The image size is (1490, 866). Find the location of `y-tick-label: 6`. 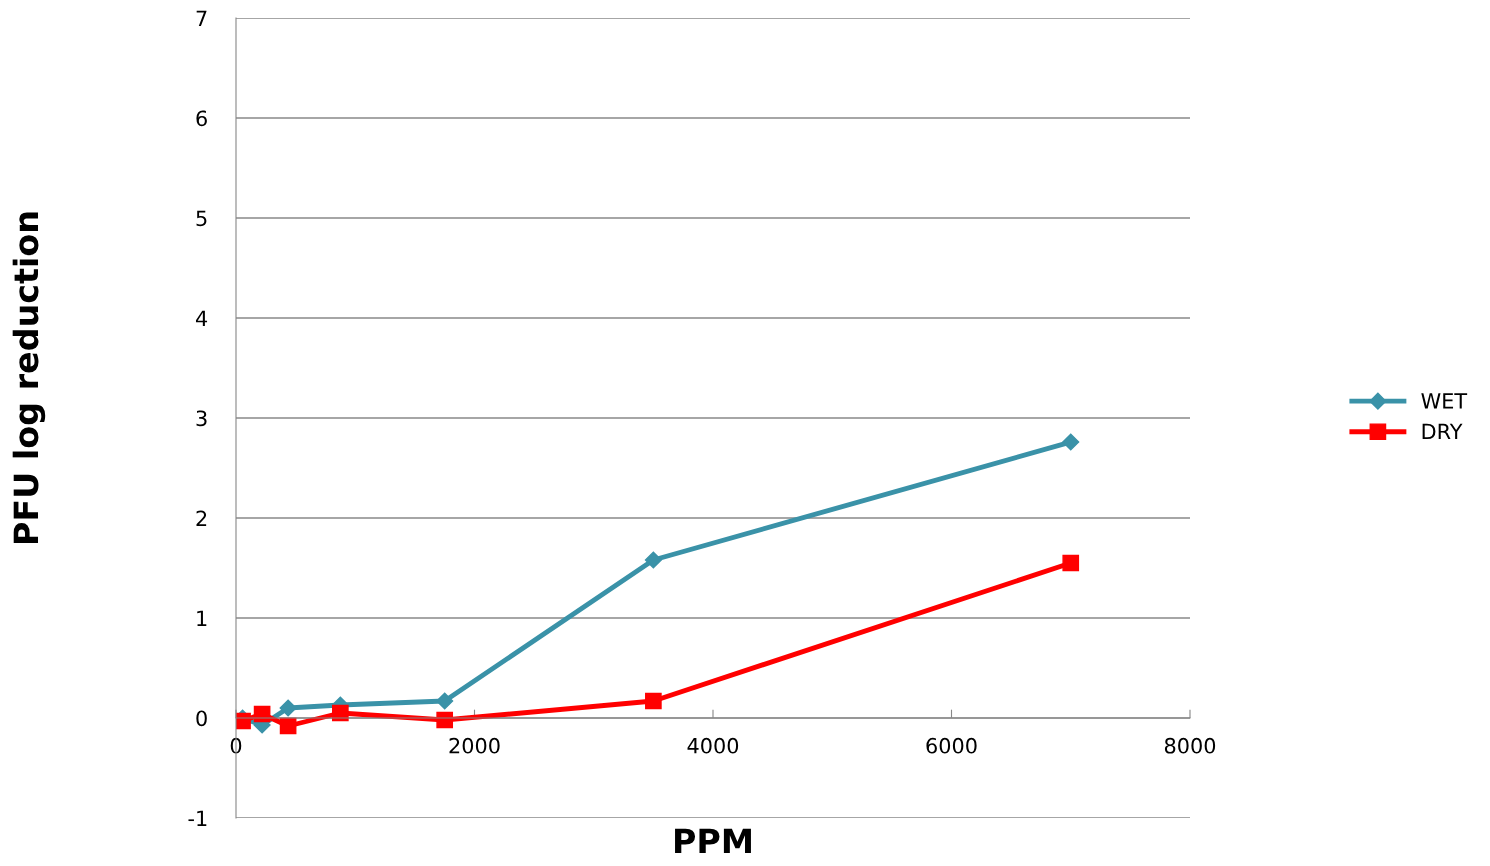

y-tick-label: 6 is located at coordinates (201, 118).